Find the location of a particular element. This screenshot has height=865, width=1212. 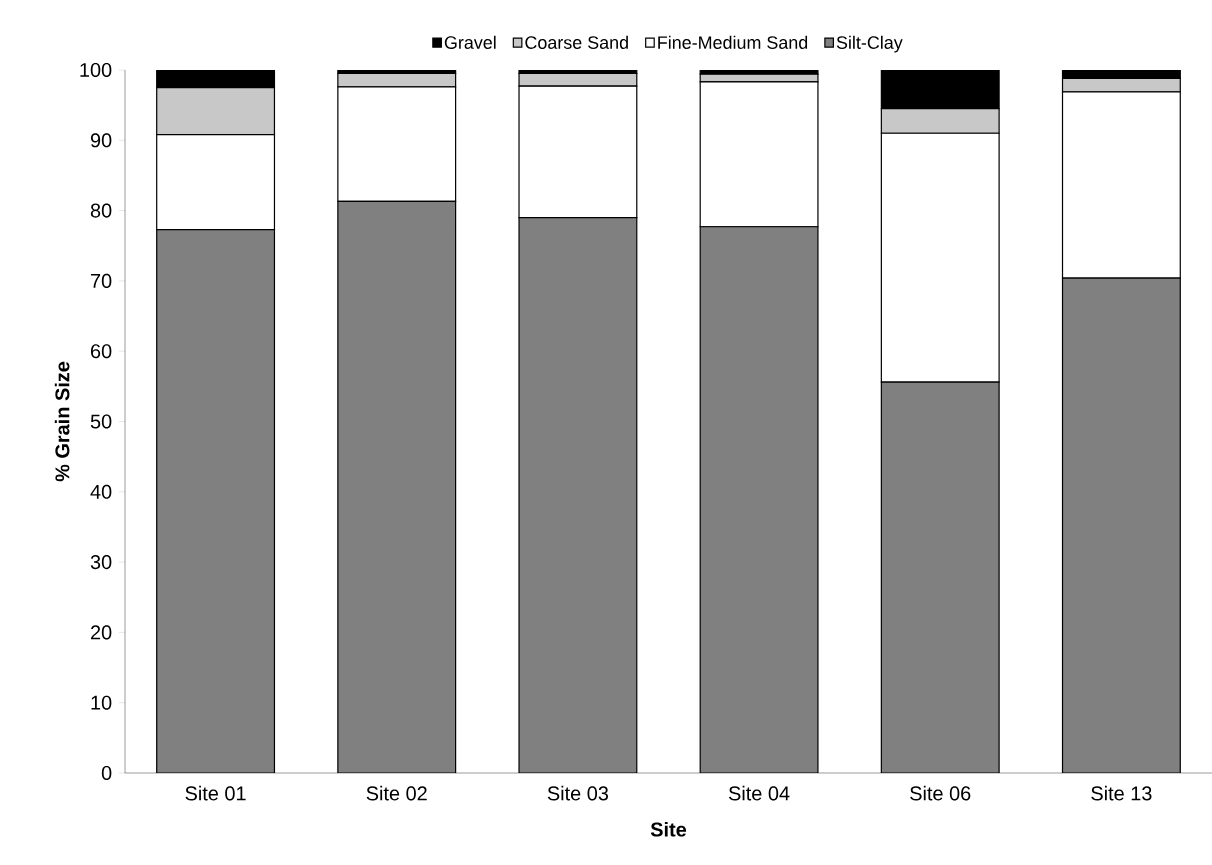

y-tick-label: 100 is located at coordinates (96, 70).